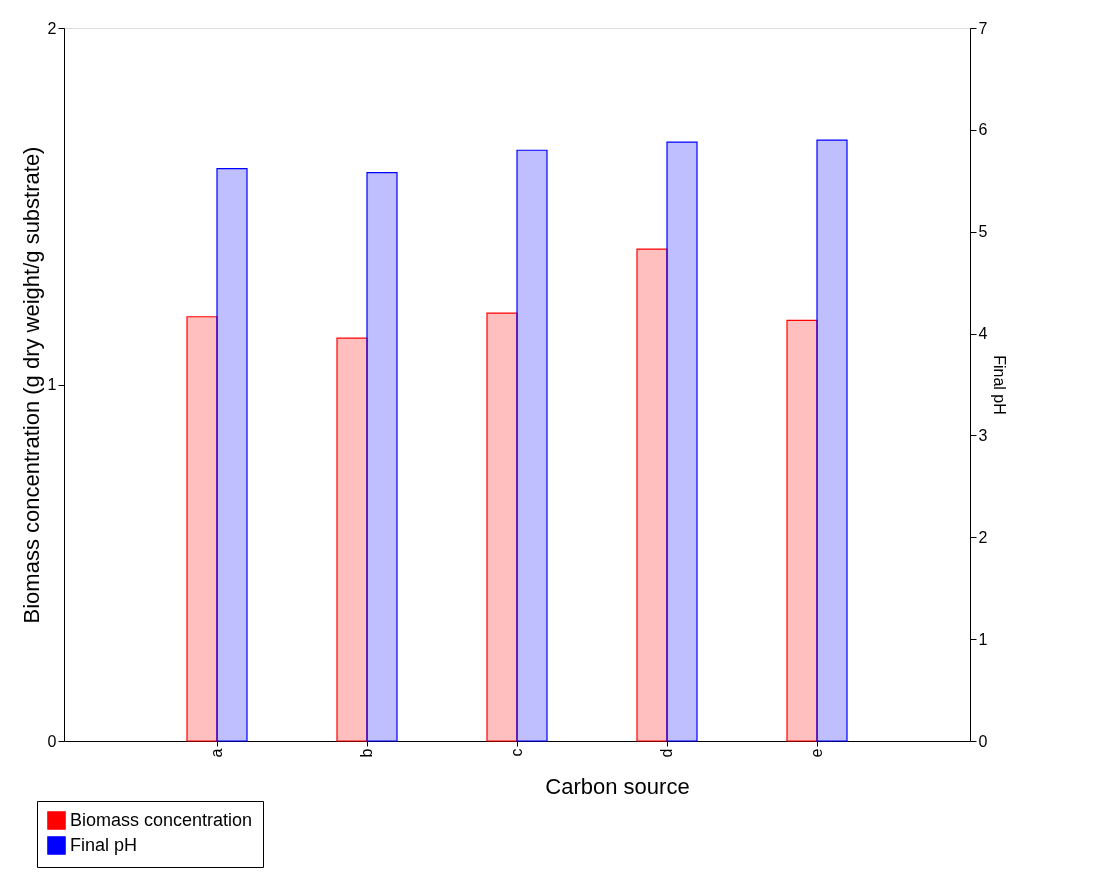 This screenshot has width=1101, height=888. I want to click on x-axis-title: Carbon source, so click(617, 787).